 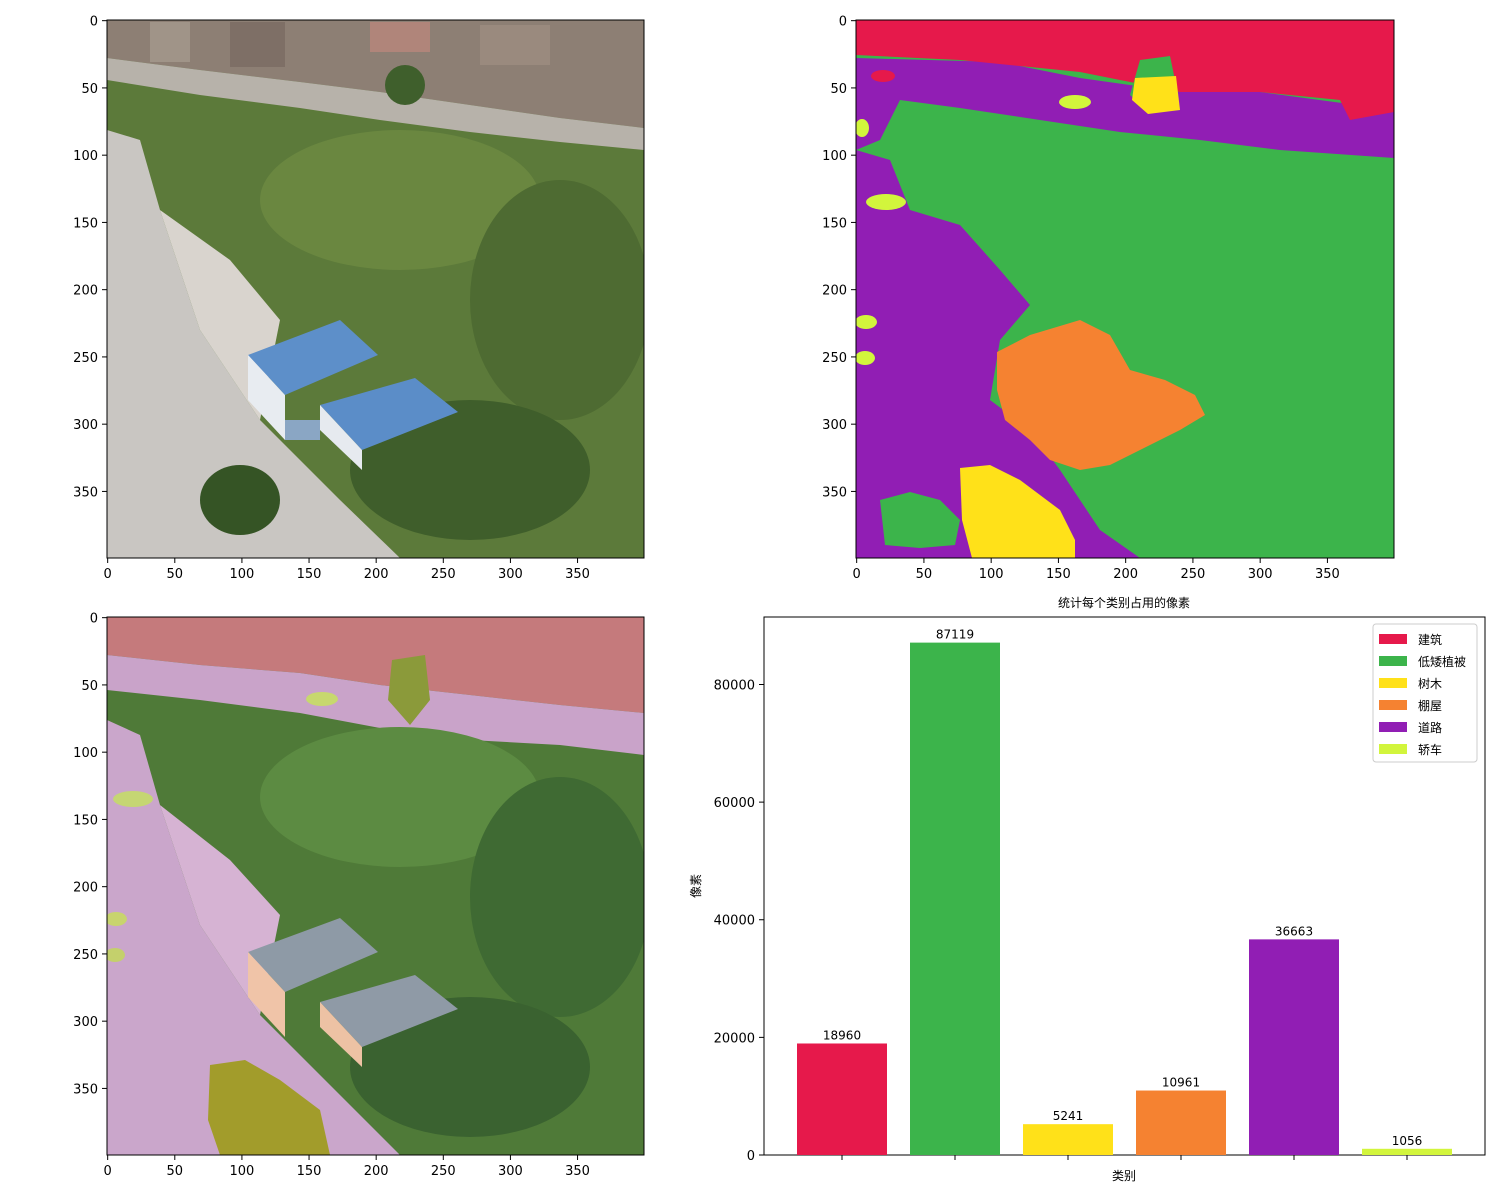 What do you see at coordinates (955, 635) in the screenshot?
I see `bar-value-label: 87119` at bounding box center [955, 635].